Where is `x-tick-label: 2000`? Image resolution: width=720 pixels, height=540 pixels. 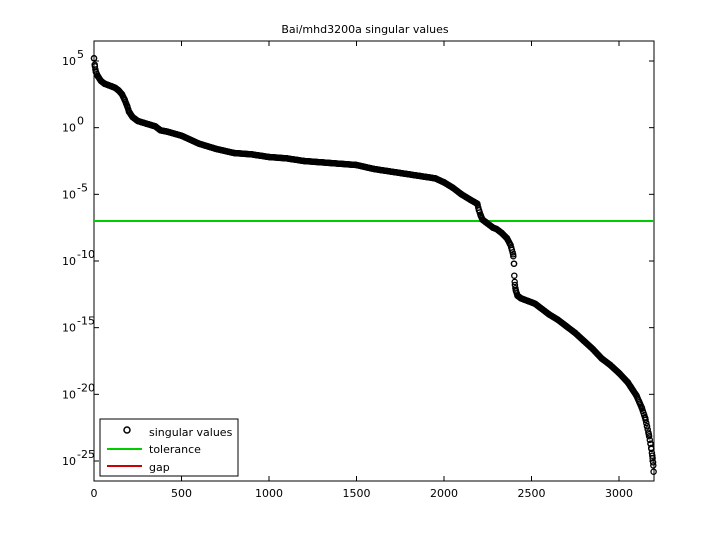 x-tick-label: 2000 is located at coordinates (444, 493).